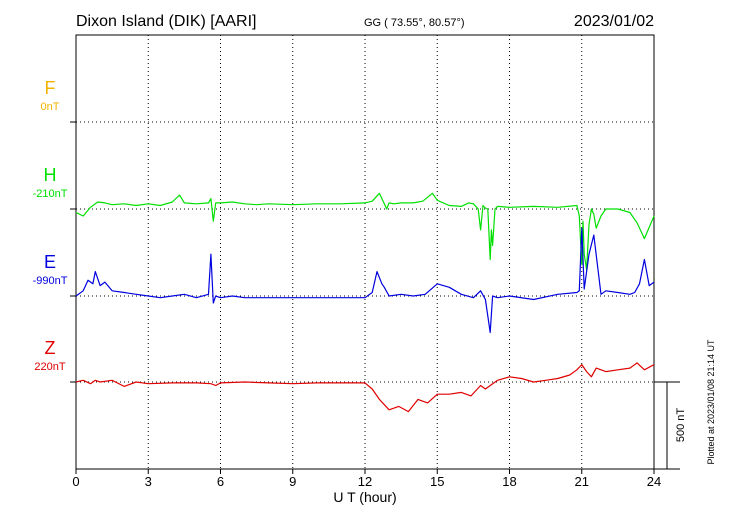  What do you see at coordinates (166, 21) in the screenshot?
I see `station-title: Dixon Island (DIK) [AARI]` at bounding box center [166, 21].